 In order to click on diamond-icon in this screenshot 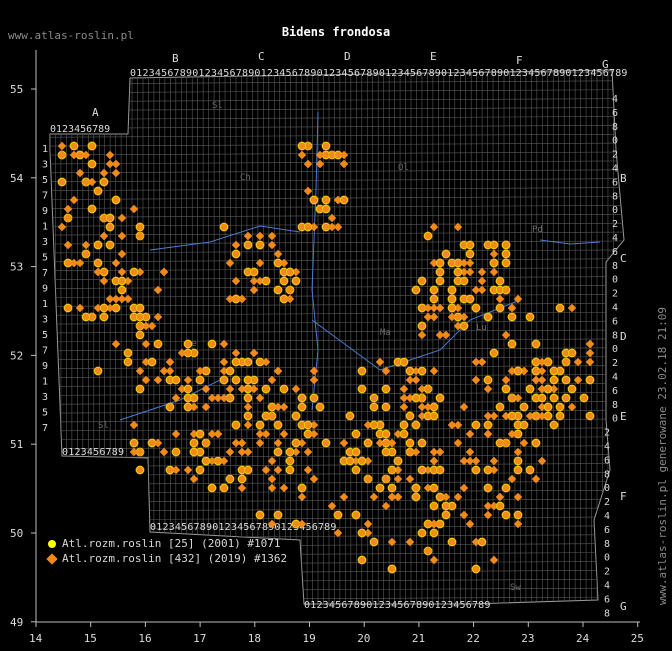, I will do `click(52, 558)`.